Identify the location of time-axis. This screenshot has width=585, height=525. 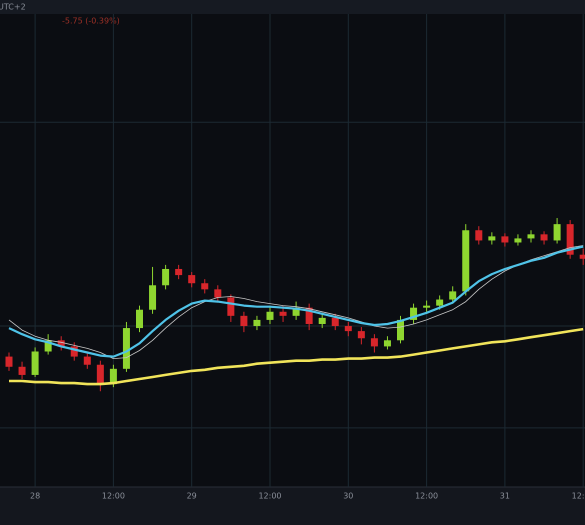
(292, 506).